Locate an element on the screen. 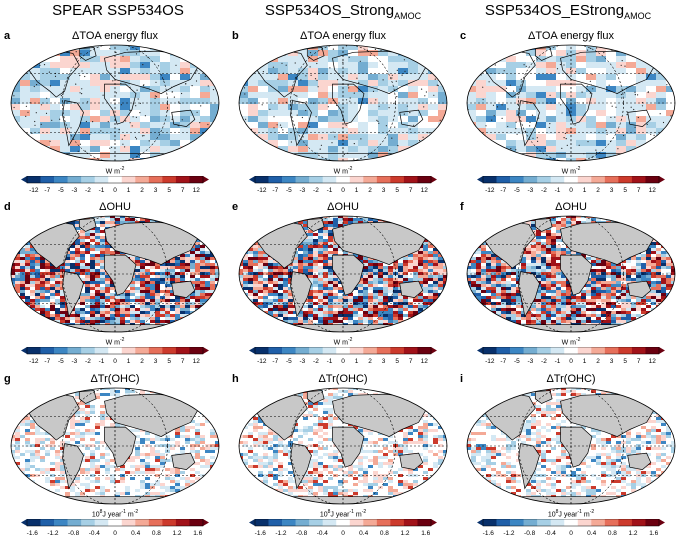 Image resolution: width=685 pixels, height=537 pixels. colorbar-tick-label: 3 is located at coordinates (612, 361).